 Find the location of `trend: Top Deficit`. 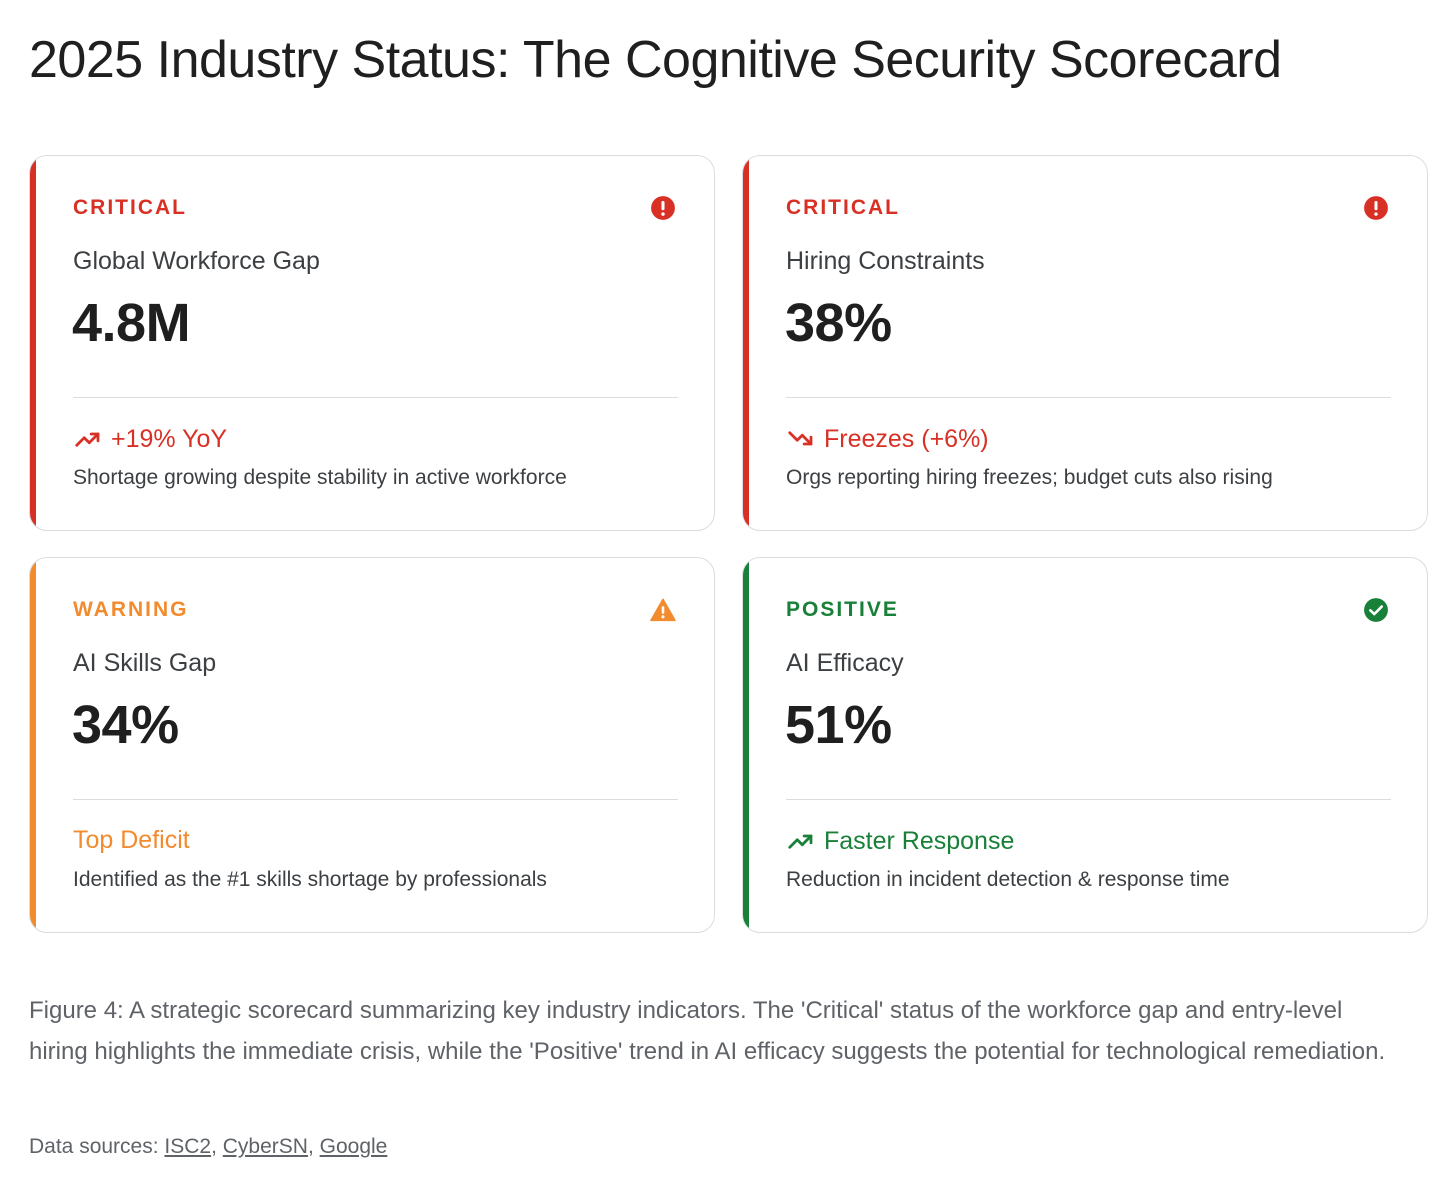

trend: Top Deficit is located at coordinates (131, 840).